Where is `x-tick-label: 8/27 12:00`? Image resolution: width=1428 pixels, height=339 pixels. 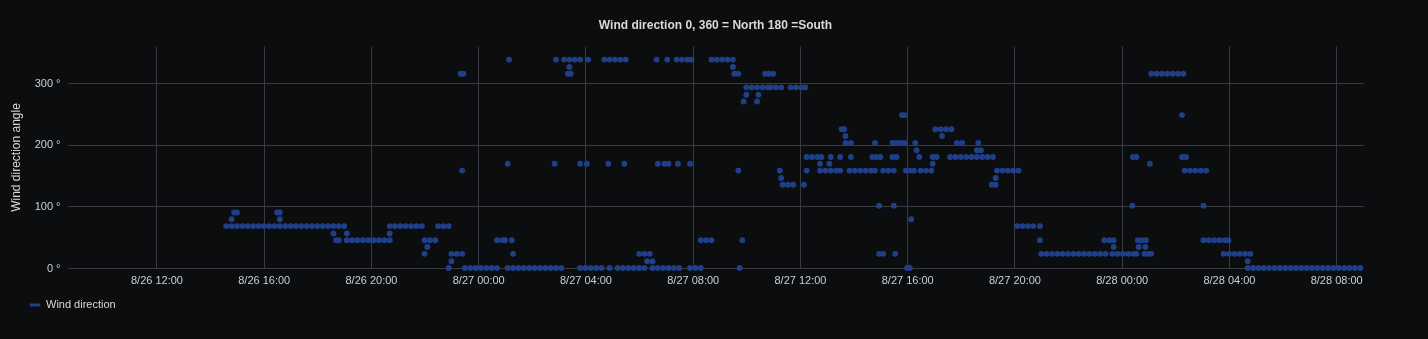 x-tick-label: 8/27 12:00 is located at coordinates (800, 279).